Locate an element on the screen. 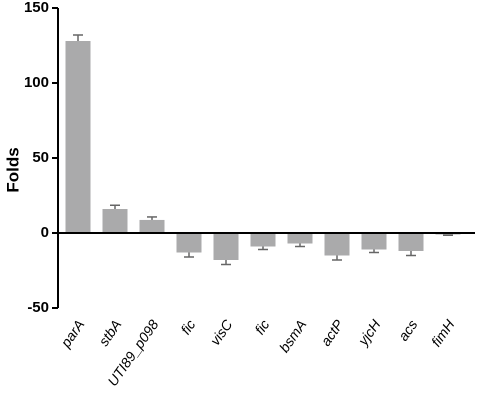 Image resolution: width=477 pixels, height=400 pixels. x-tick-label: yjcH is located at coordinates (369, 332).